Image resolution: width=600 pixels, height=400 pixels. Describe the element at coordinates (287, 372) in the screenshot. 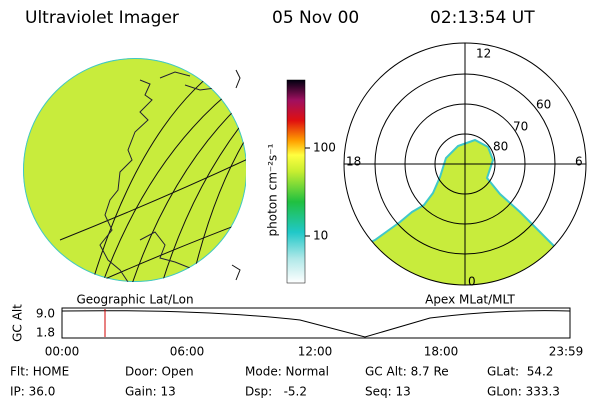

I see `status-item: Mode: Normal` at that location.